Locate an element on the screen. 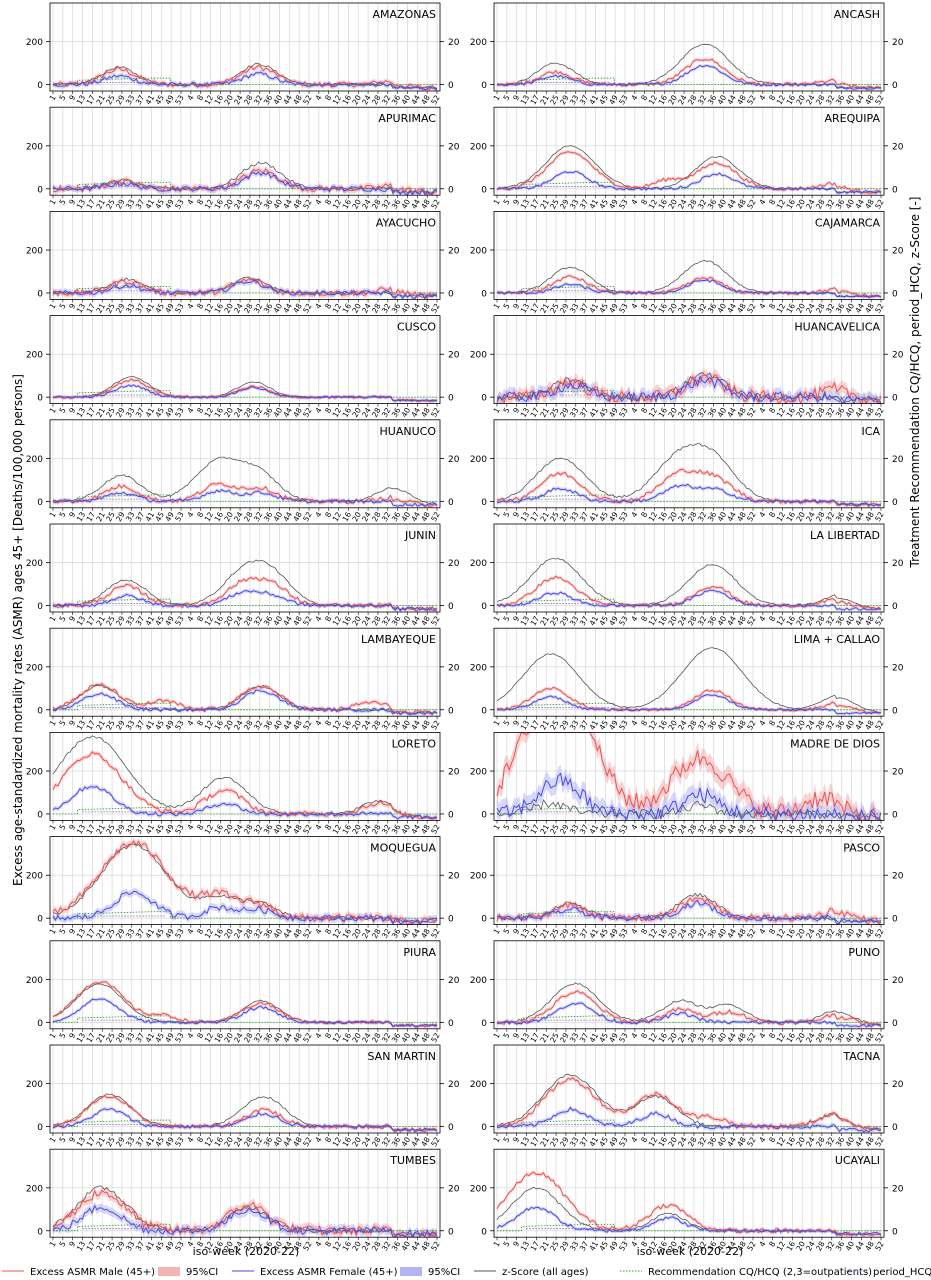 The image size is (931, 1280). x-gridlines is located at coordinates (689, 151).